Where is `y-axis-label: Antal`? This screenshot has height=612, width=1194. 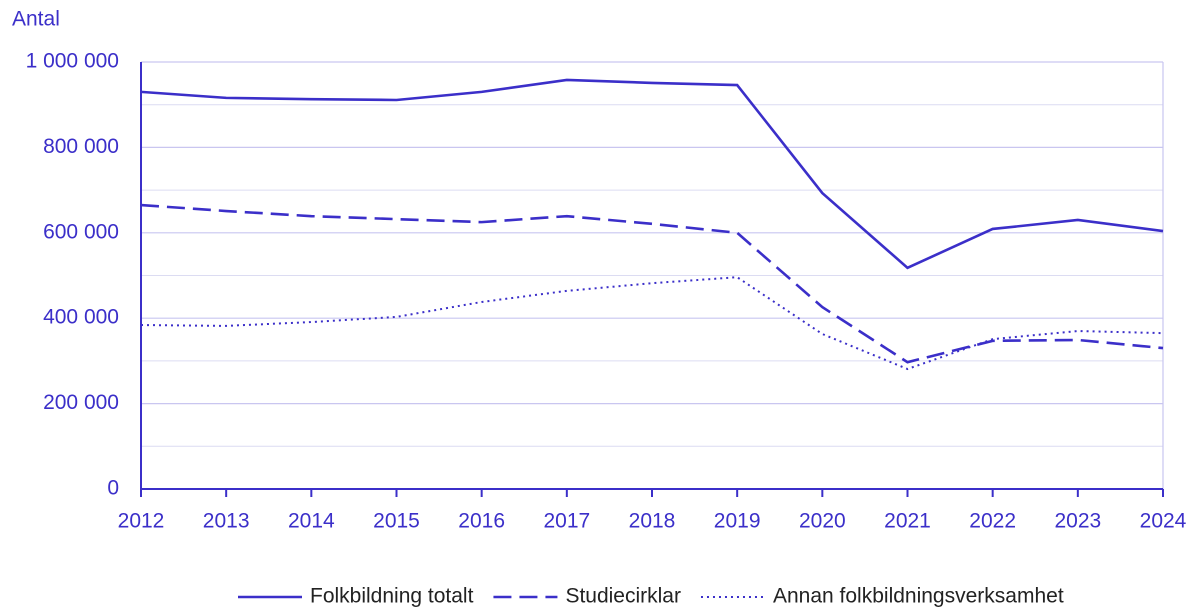 y-axis-label: Antal is located at coordinates (36, 19).